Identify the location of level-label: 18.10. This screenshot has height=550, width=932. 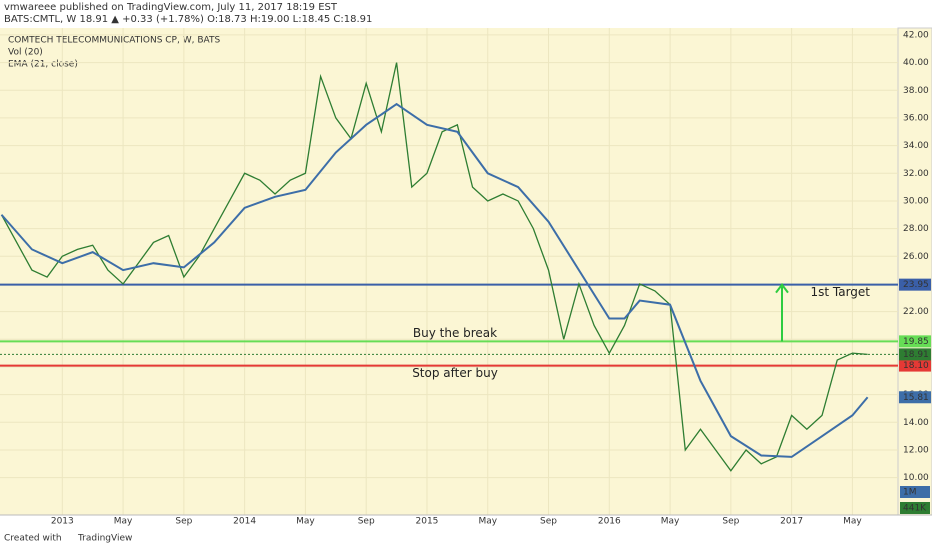
(916, 366).